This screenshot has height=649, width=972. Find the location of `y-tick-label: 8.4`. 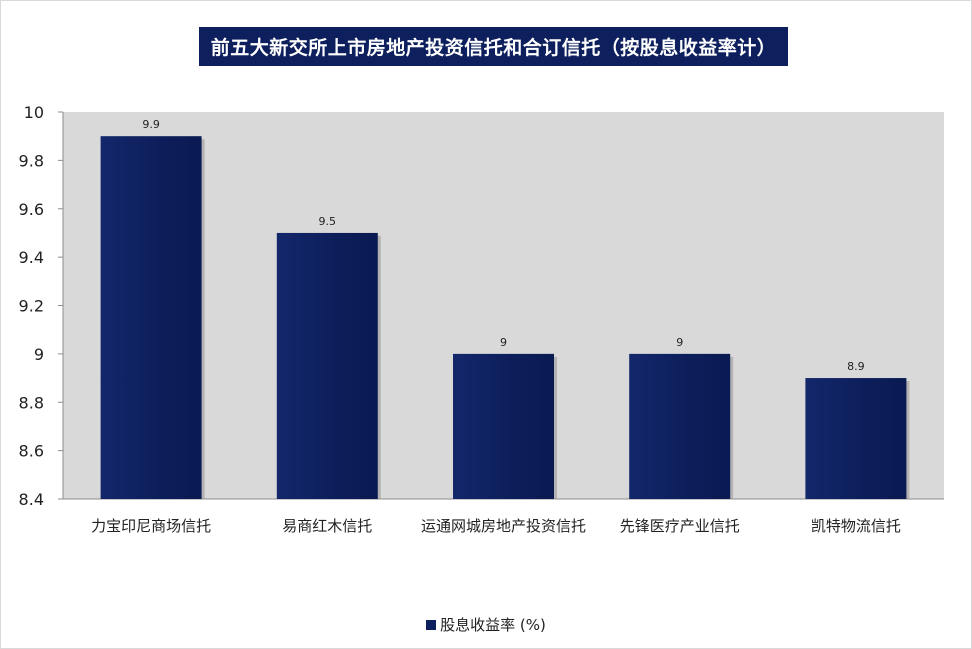

y-tick-label: 8.4 is located at coordinates (31, 499).